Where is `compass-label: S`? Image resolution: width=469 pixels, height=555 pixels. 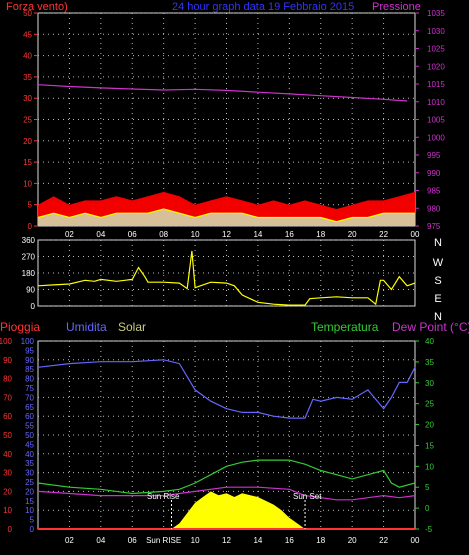
compass-label: S is located at coordinates (437, 281).